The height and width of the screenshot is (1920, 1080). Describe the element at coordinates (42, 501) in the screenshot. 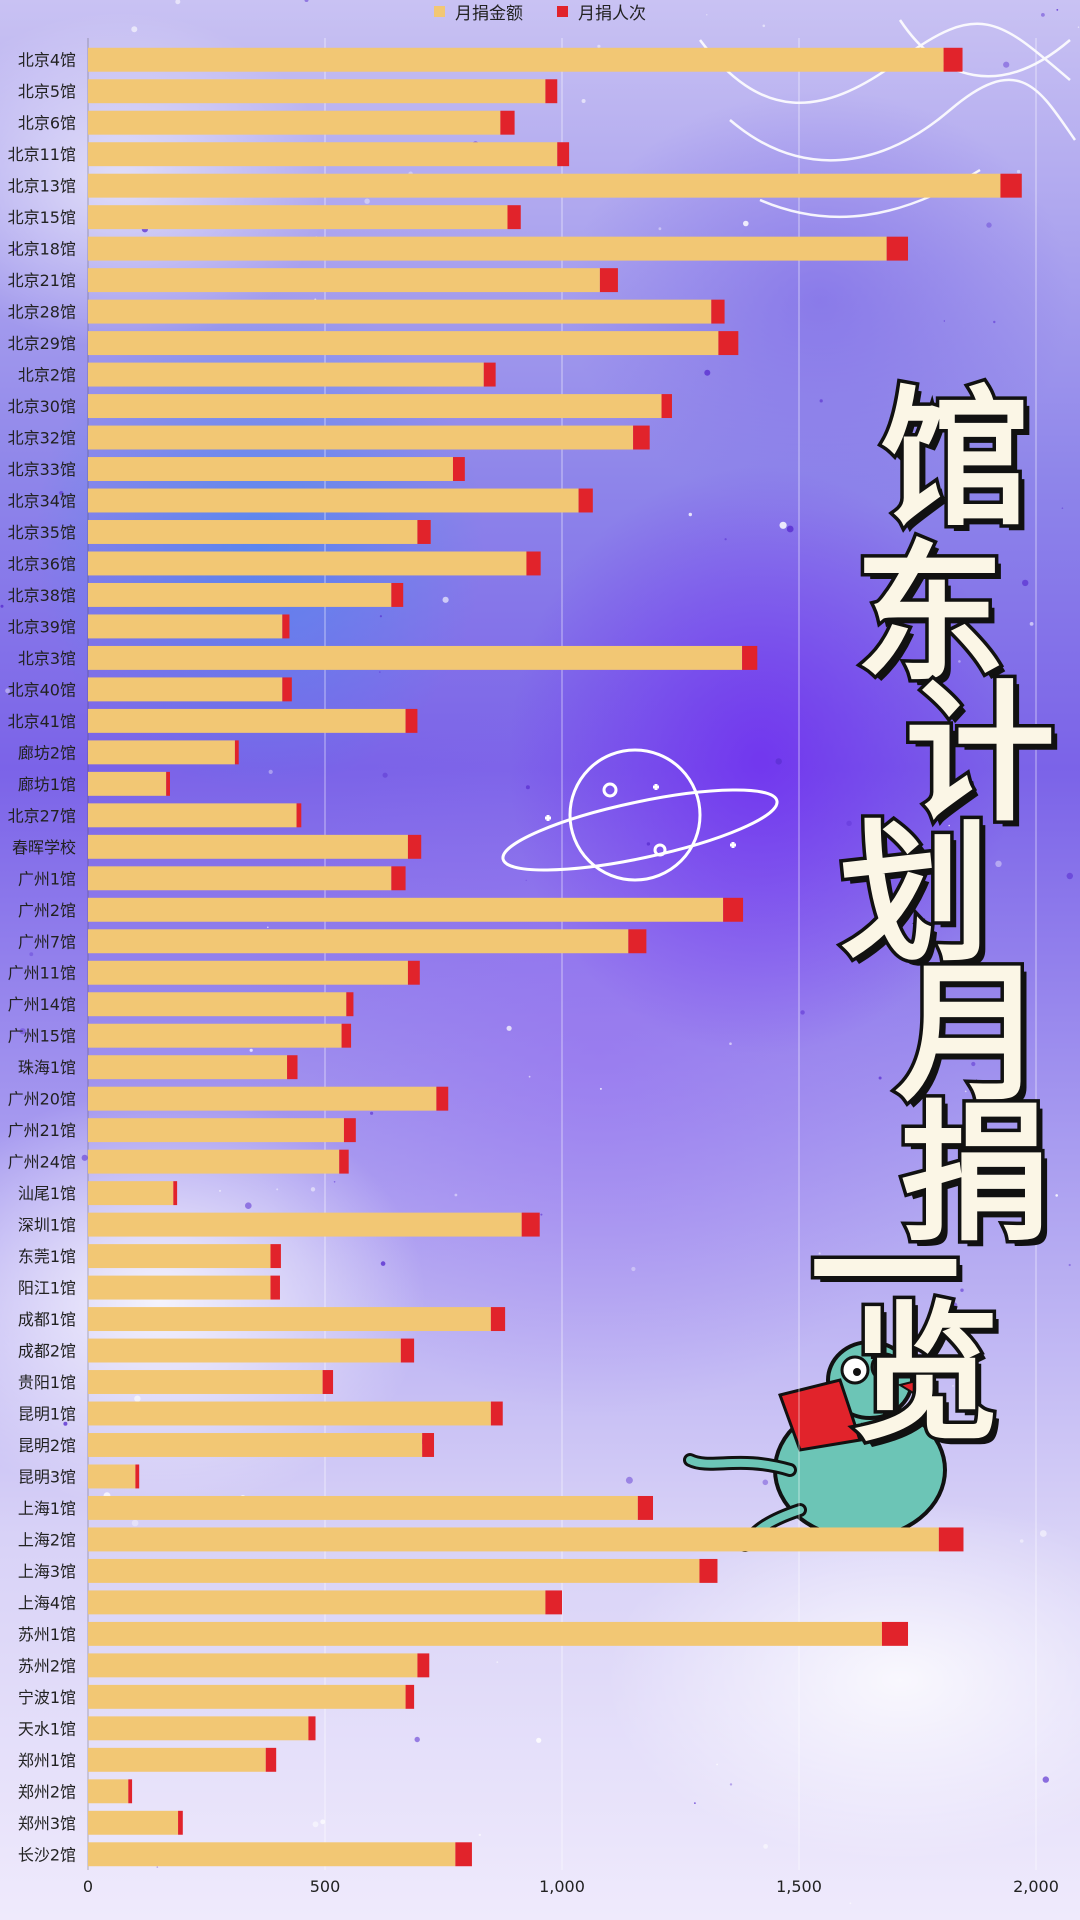

I see `category-label: 北京34馆` at that location.